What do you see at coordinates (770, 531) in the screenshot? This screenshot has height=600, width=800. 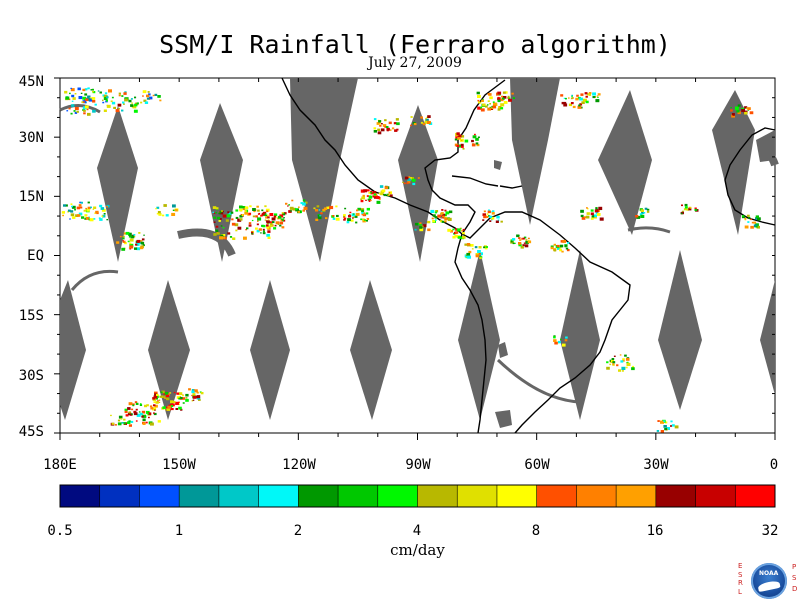 I see `colorbar-tick-label: 32` at bounding box center [770, 531].